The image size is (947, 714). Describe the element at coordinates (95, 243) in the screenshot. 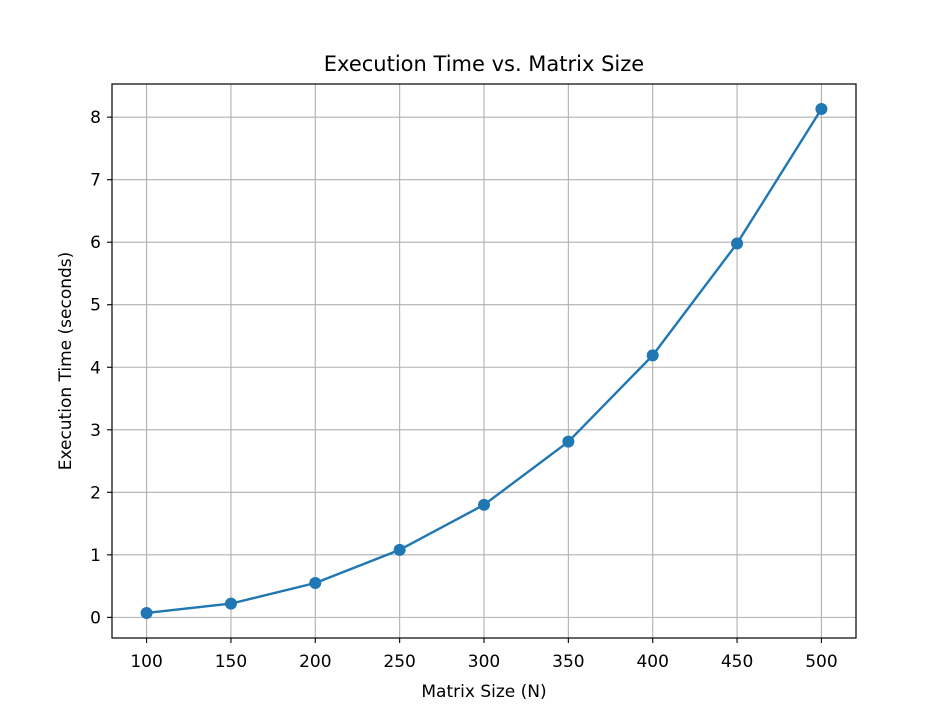

I see `y-tick-label: 6` at that location.